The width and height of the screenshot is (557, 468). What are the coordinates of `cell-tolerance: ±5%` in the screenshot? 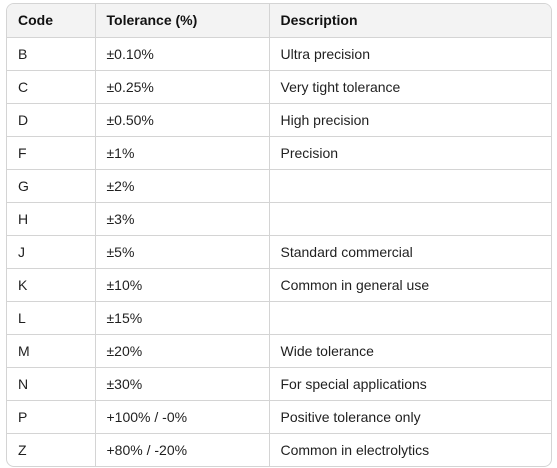 It's located at (181, 251).